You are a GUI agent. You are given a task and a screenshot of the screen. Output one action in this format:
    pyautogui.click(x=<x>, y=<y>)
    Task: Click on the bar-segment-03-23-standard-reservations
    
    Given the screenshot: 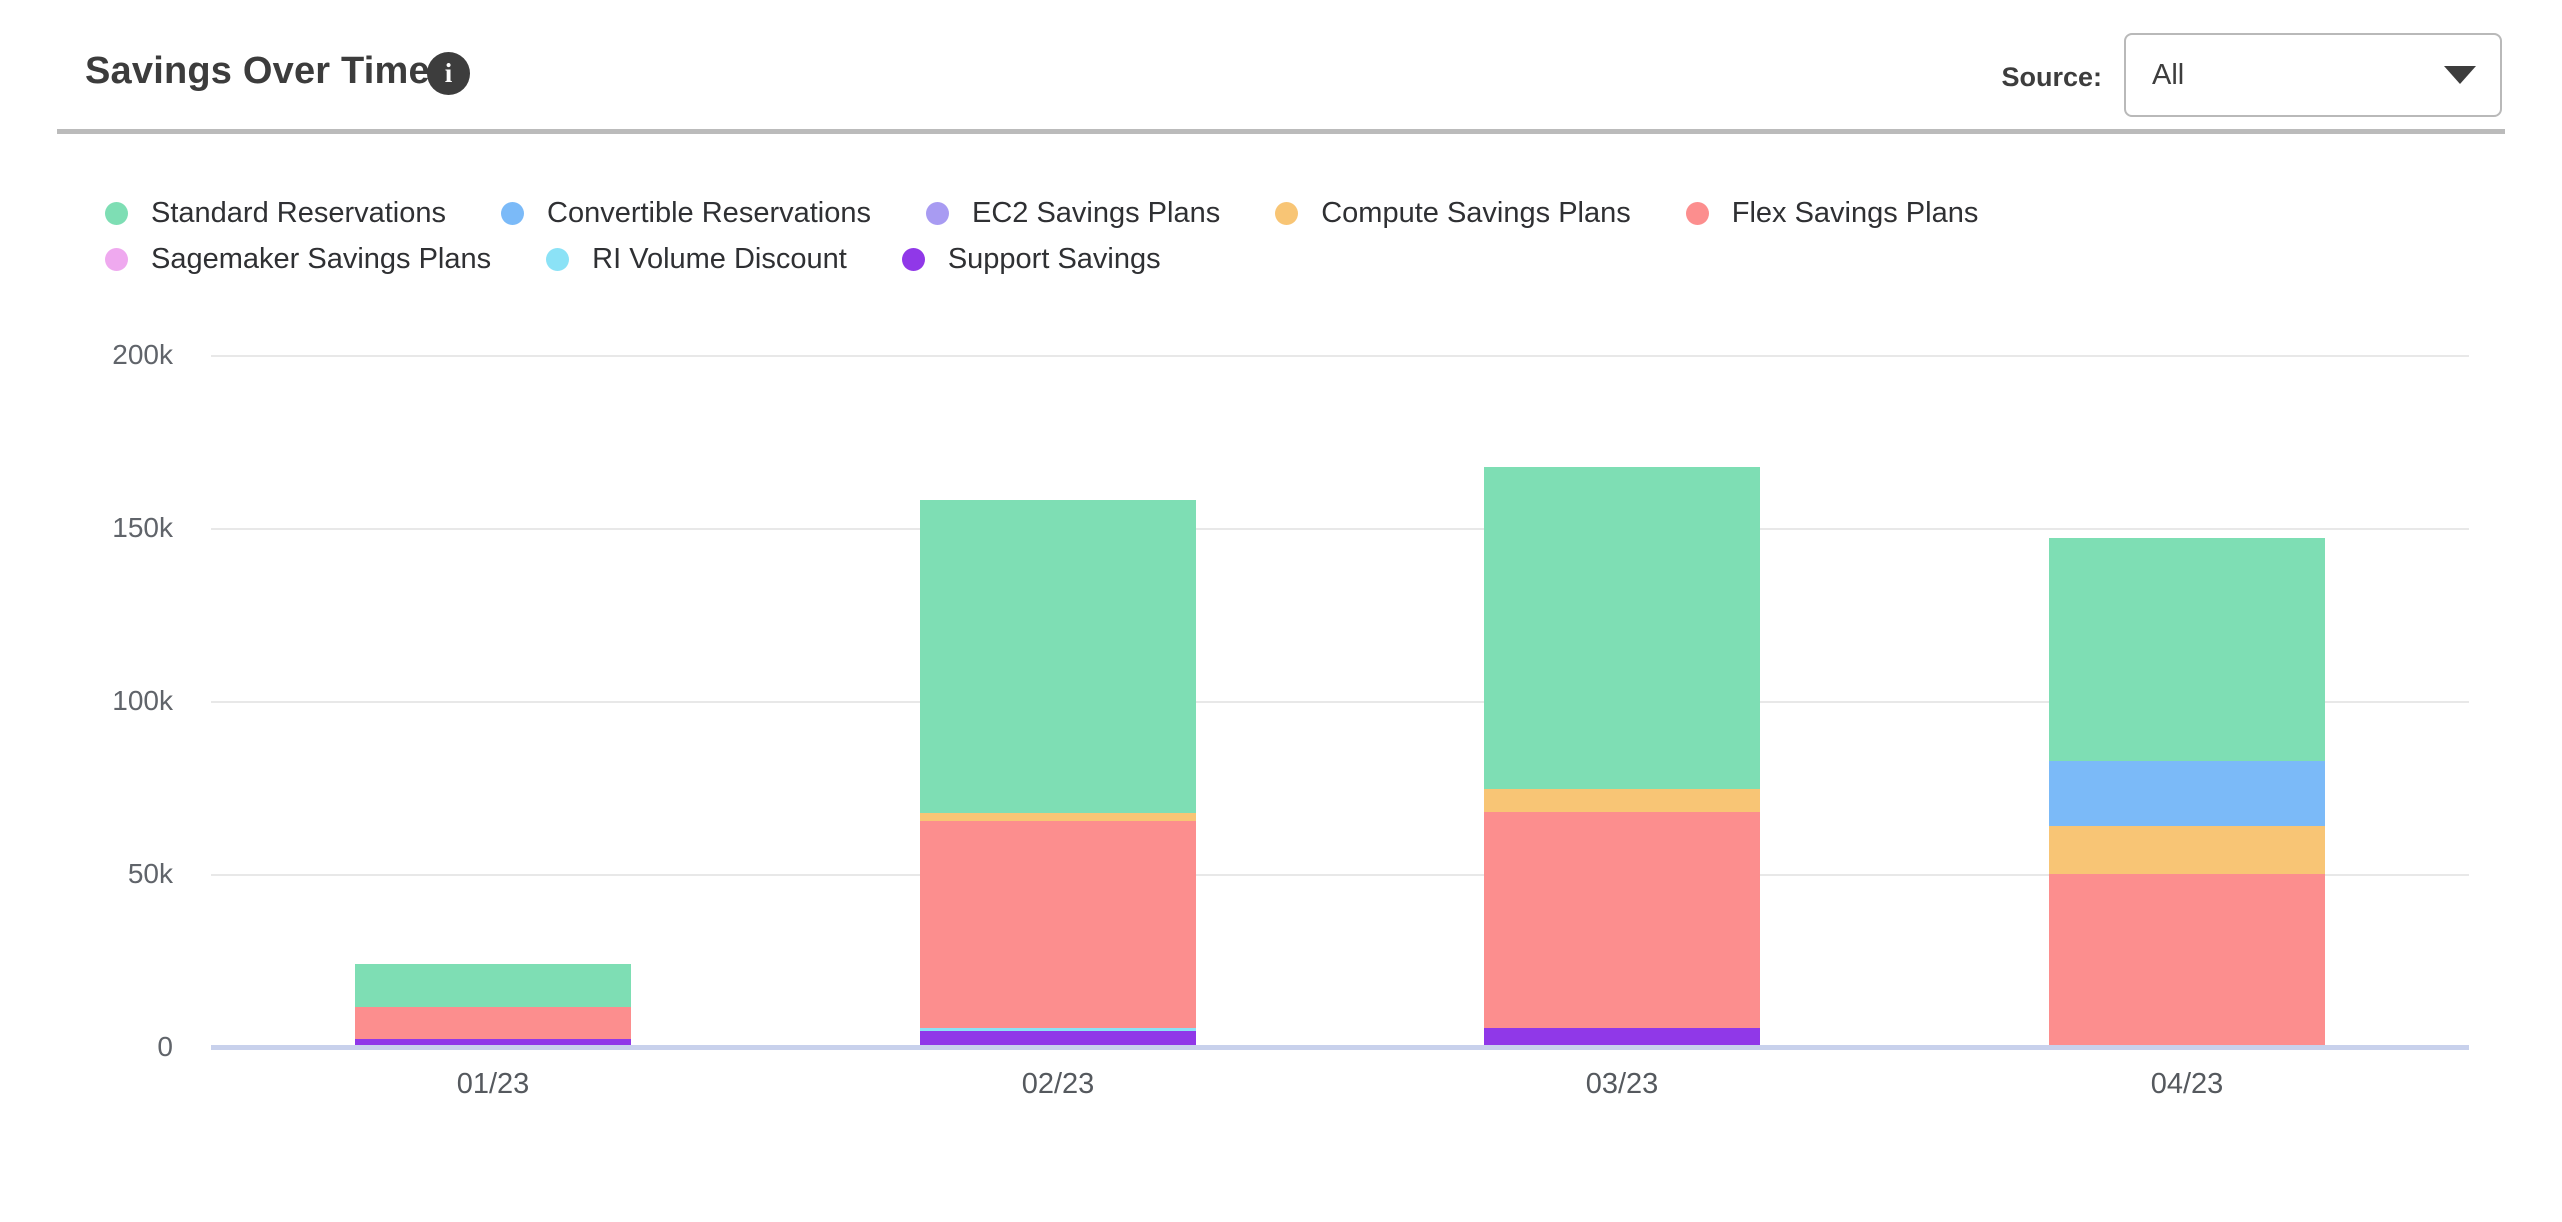 What is the action you would take?
    pyautogui.click(x=1622, y=628)
    